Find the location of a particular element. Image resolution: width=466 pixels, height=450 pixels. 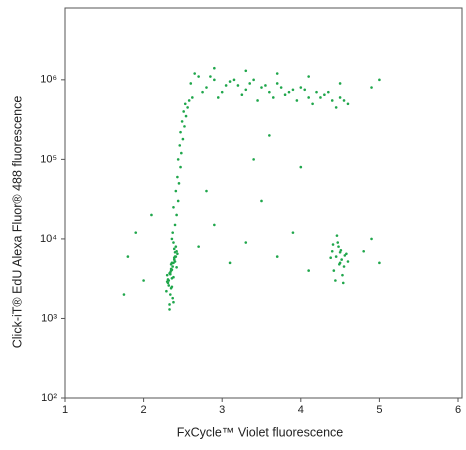

x-tick-label: 1 is located at coordinates (65, 410).